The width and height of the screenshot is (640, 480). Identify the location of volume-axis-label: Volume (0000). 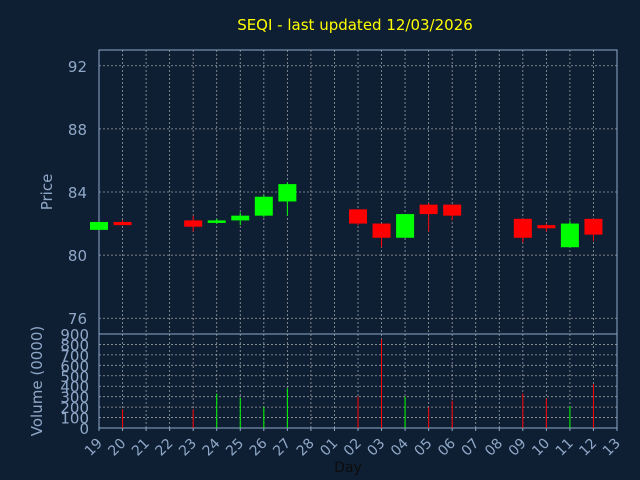
(37, 381).